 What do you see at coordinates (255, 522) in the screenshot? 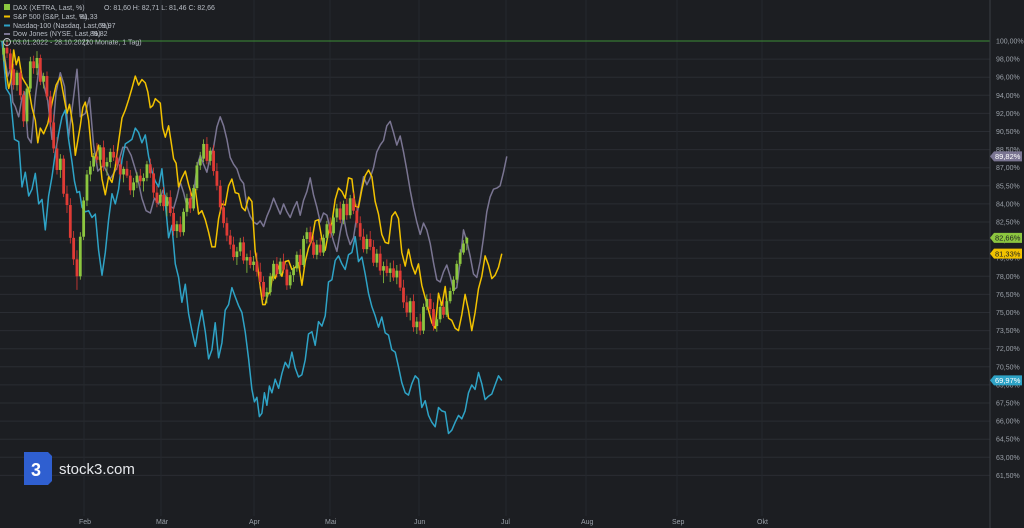
I see `x-tick-label: Apr` at bounding box center [255, 522].